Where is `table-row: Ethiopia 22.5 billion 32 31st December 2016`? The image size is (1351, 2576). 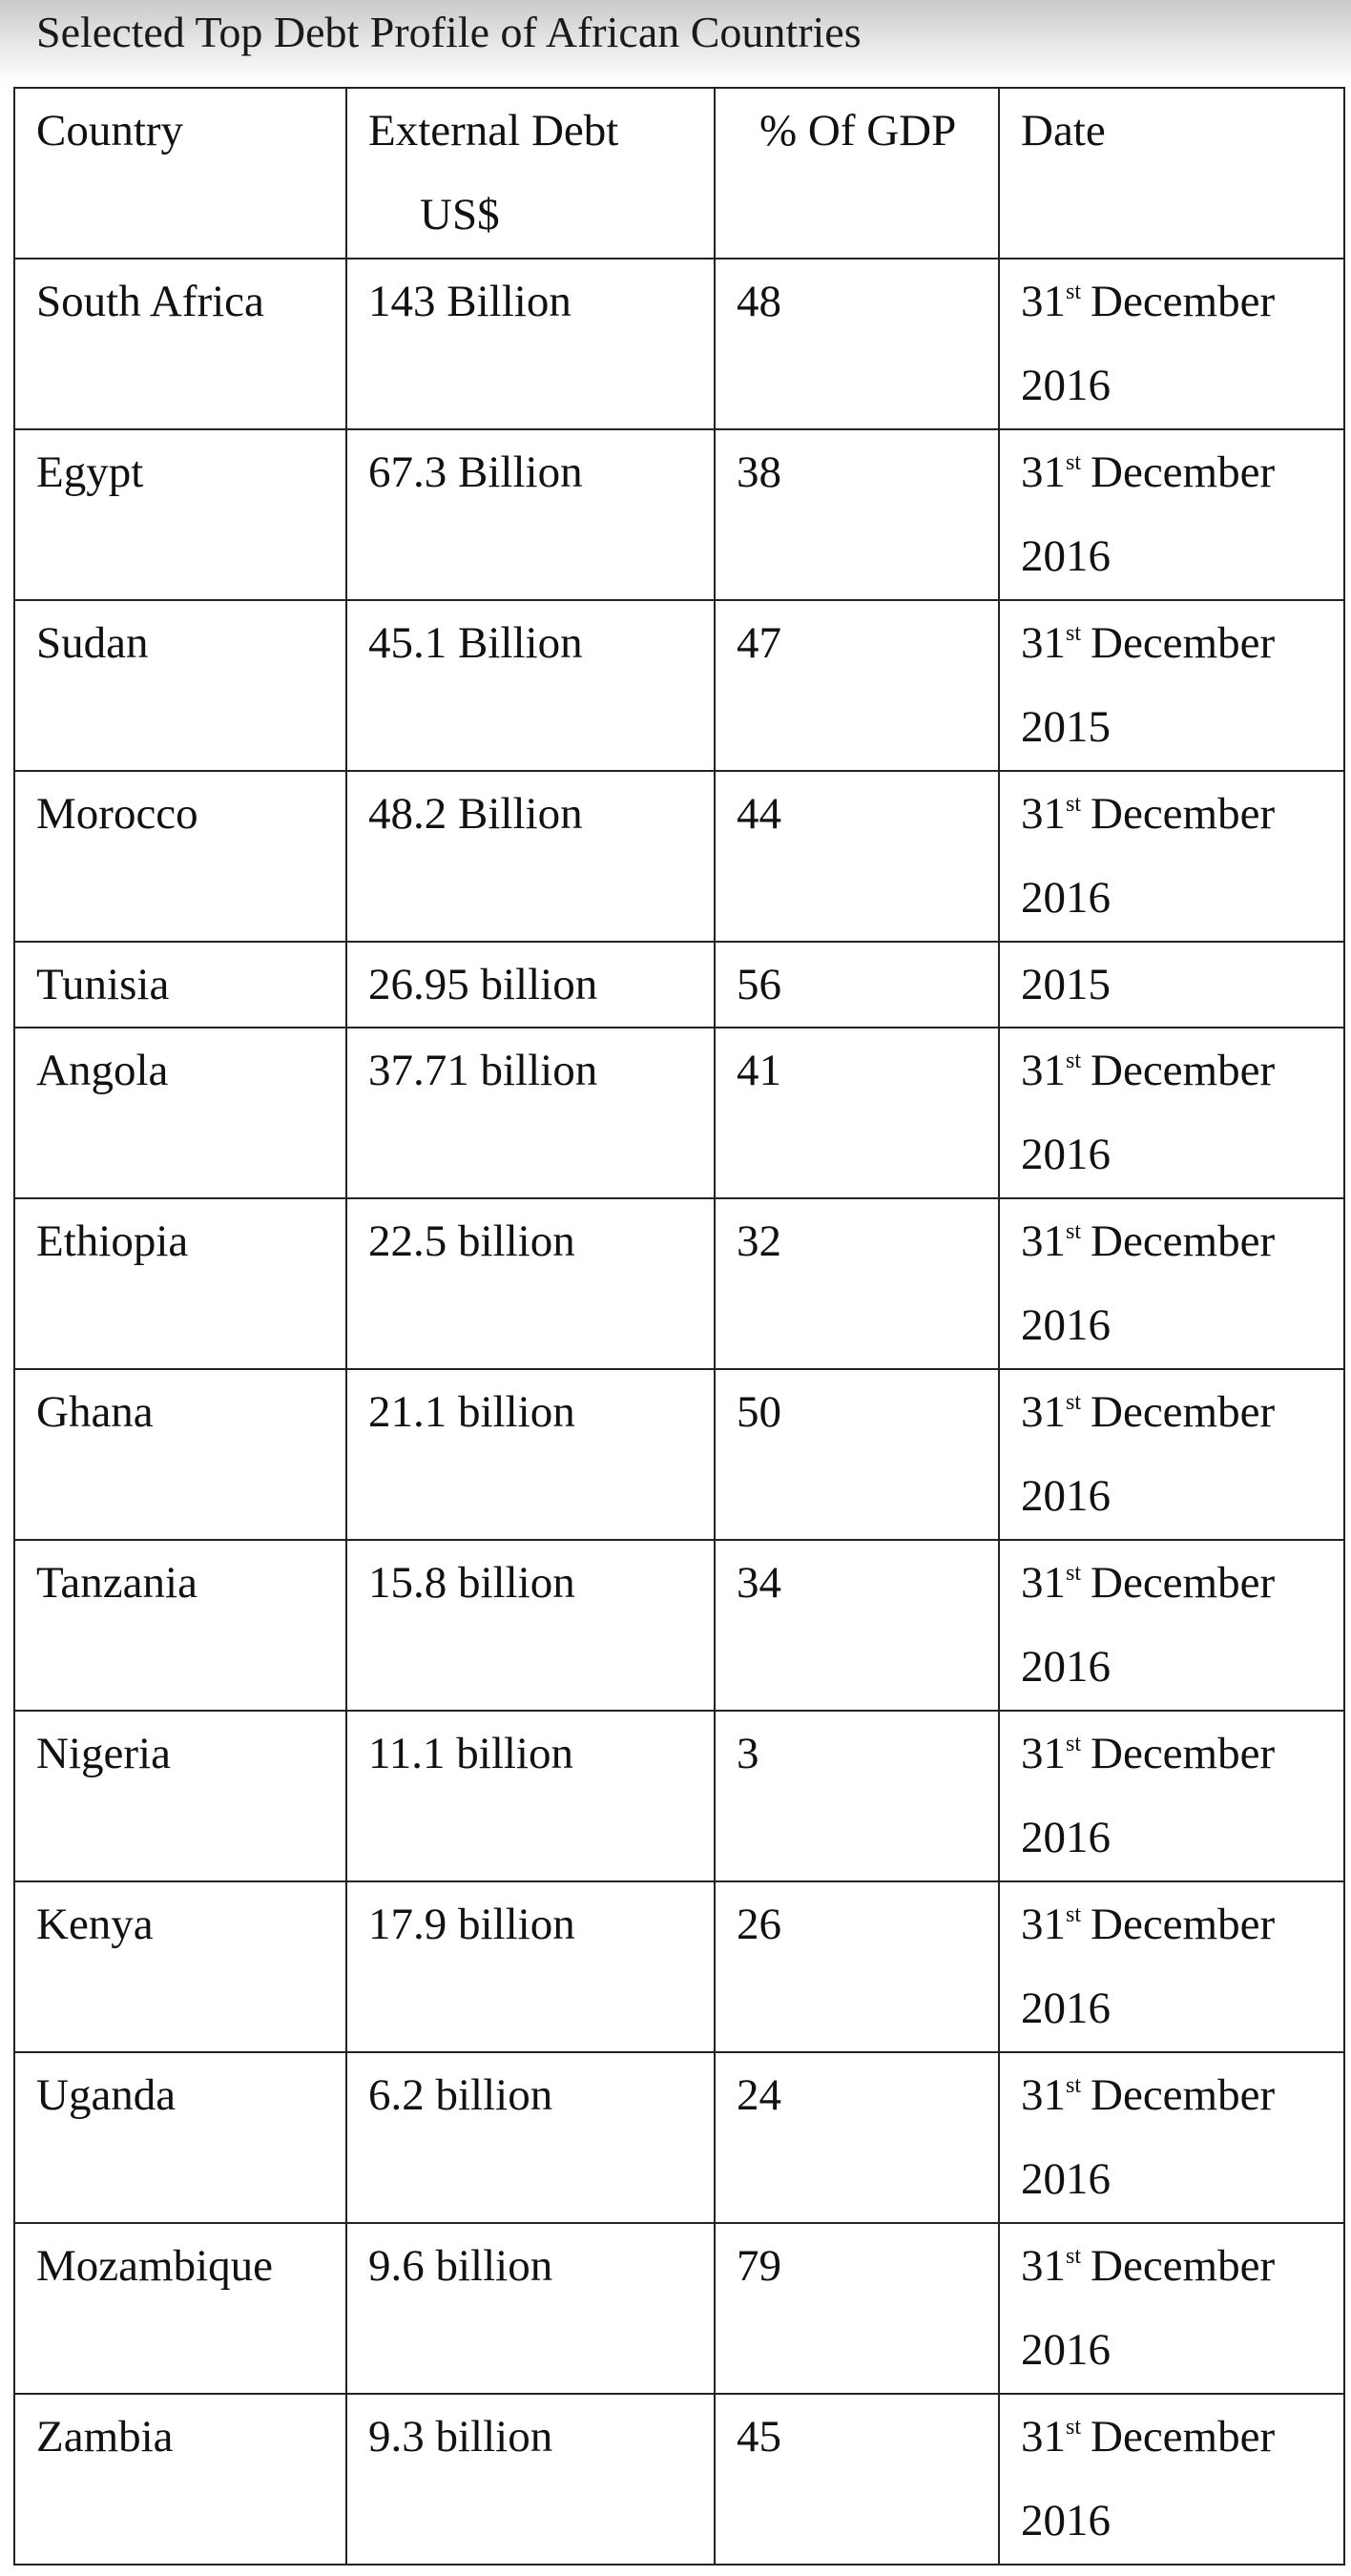
table-row: Ethiopia 22.5 billion 32 31st December 2016 is located at coordinates (679, 1283).